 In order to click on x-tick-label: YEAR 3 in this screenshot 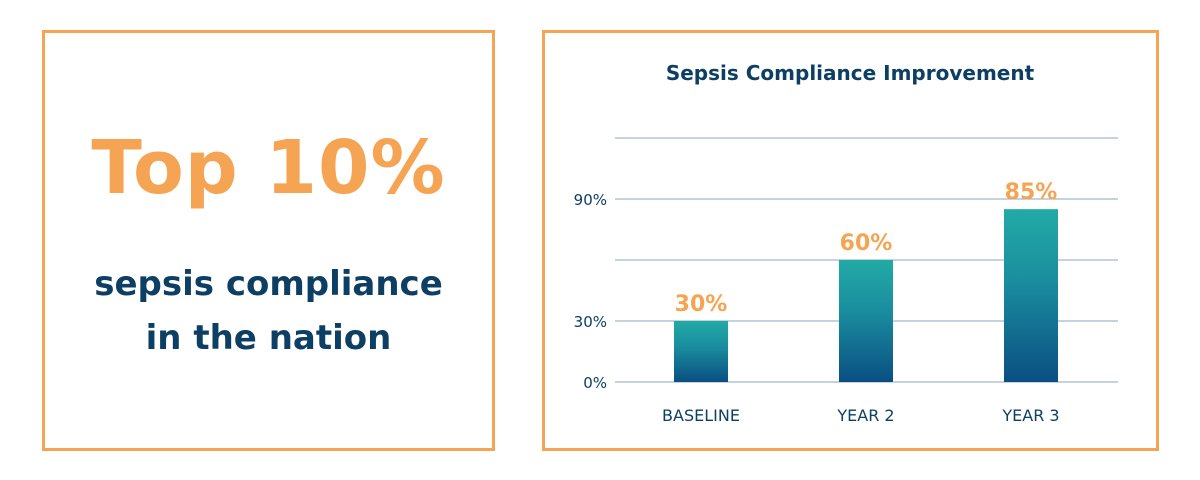, I will do `click(1030, 415)`.